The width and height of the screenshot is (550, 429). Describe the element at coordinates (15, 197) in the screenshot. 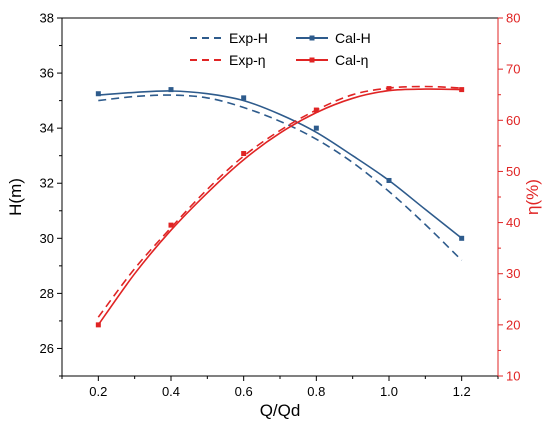

I see `y-axis-left-title: H(m)` at that location.